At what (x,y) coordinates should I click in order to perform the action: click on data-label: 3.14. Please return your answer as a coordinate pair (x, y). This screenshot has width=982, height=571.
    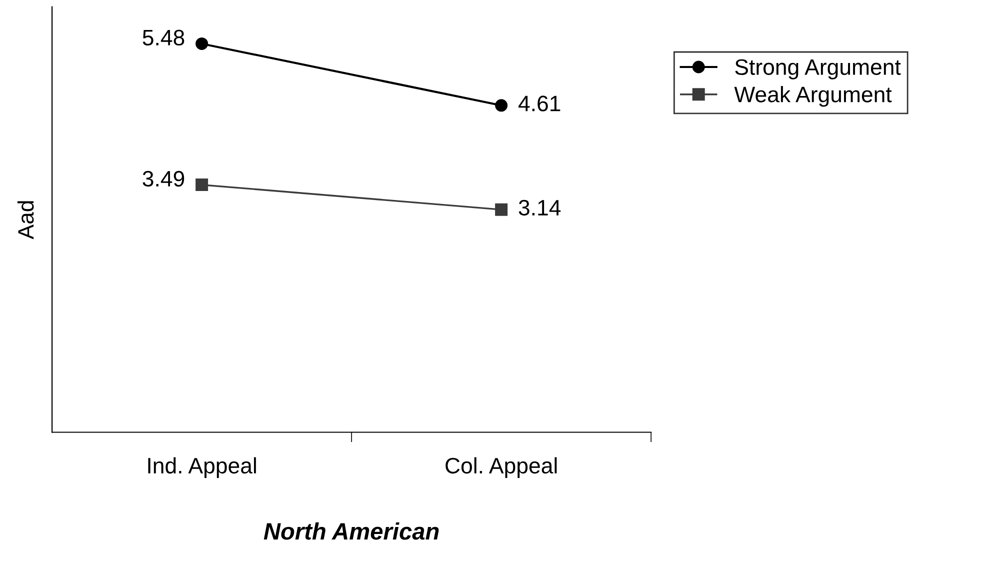
    Looking at the image, I should click on (539, 208).